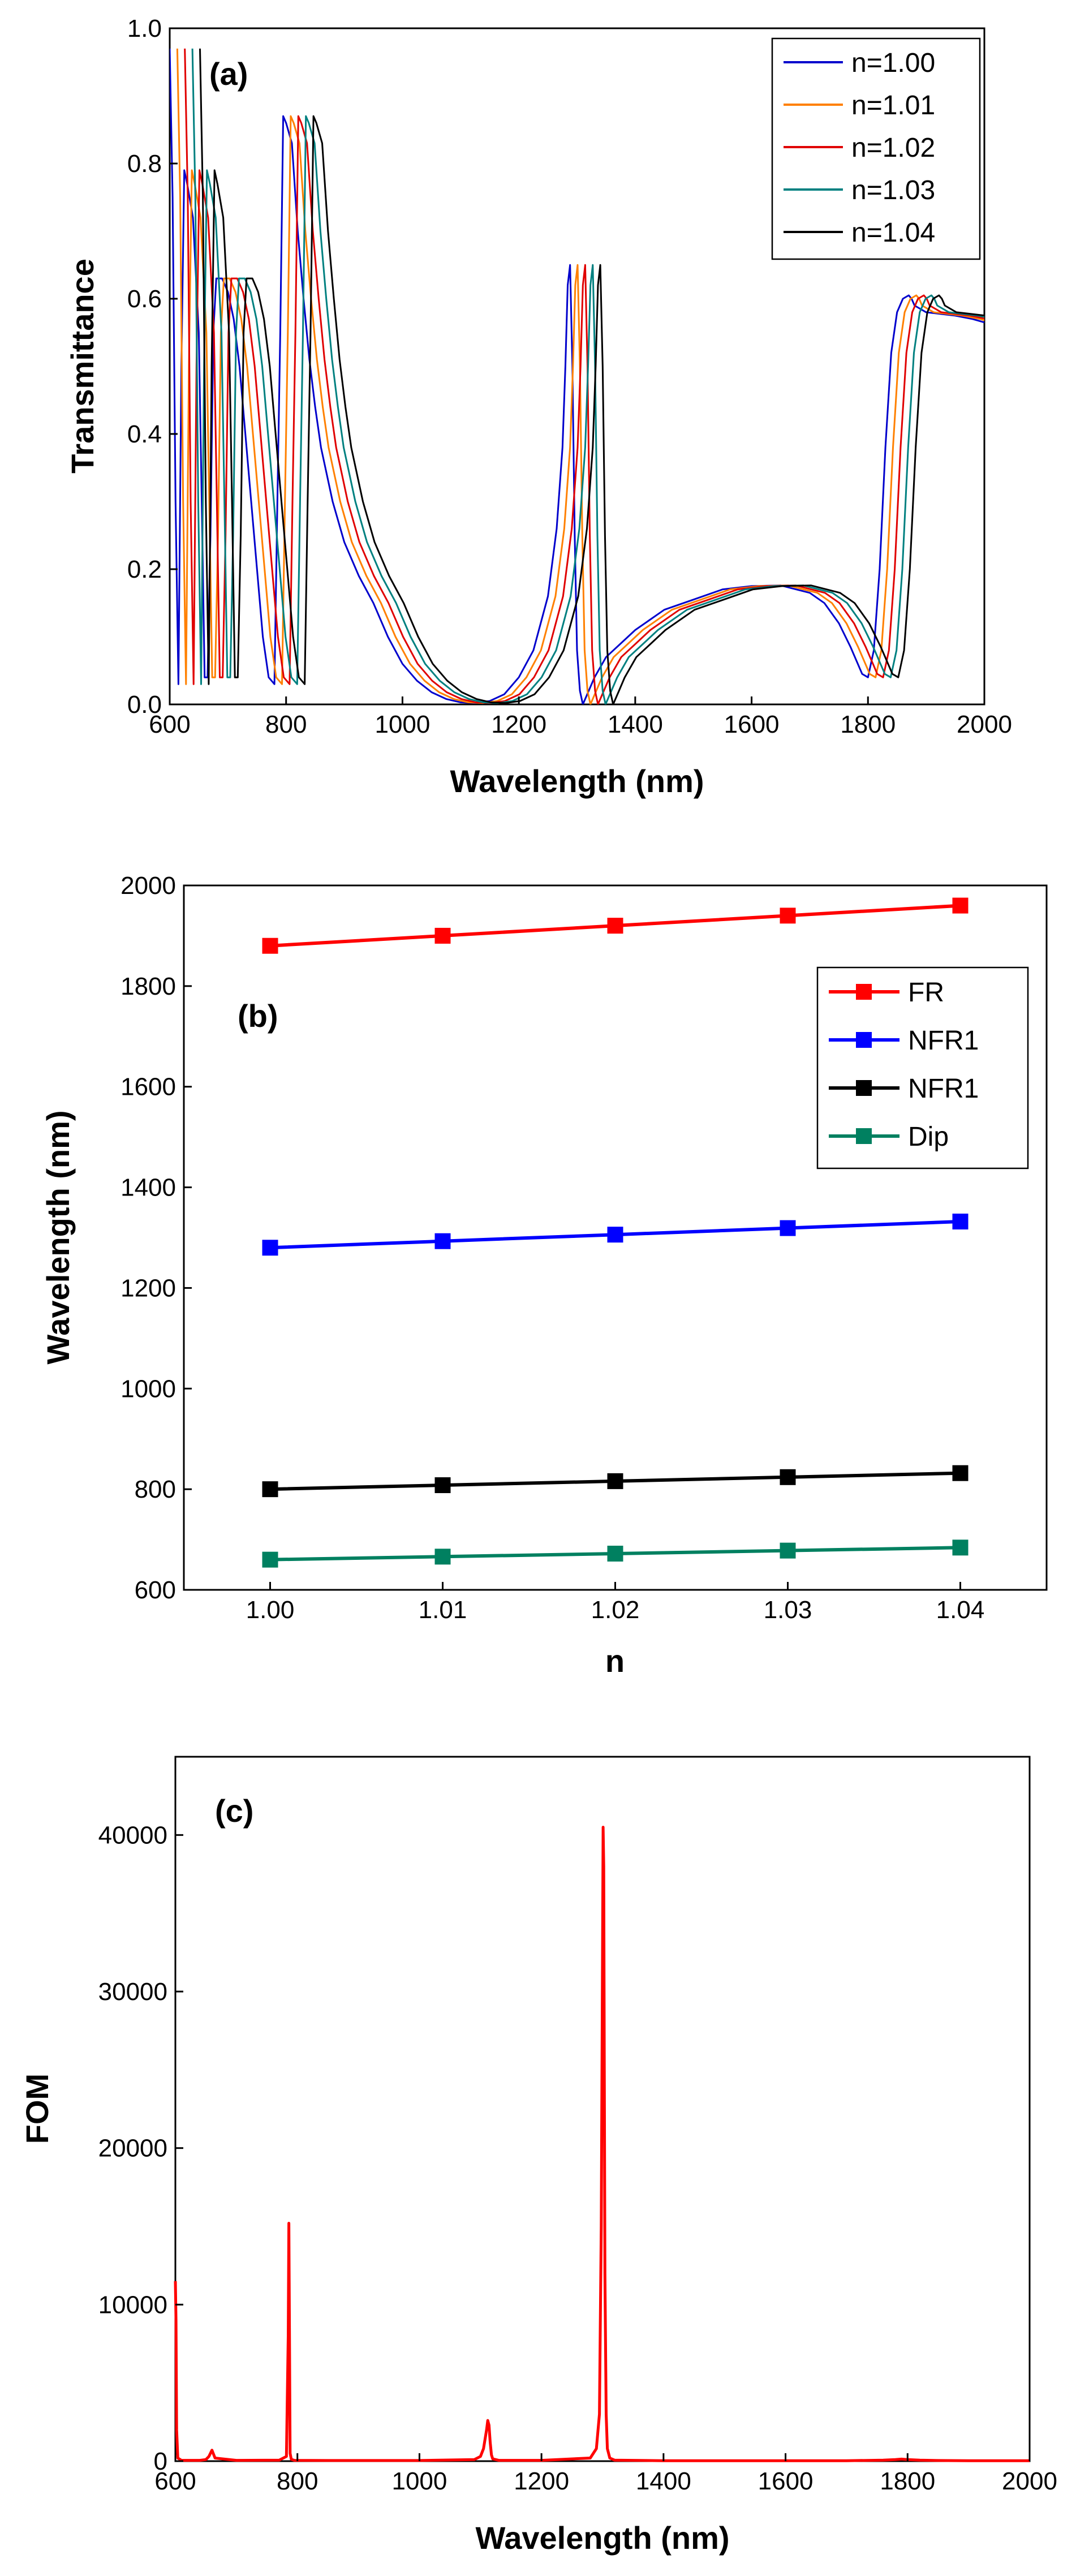 The image size is (1076, 2576). I want to click on legend-label: n=1.04, so click(893, 233).